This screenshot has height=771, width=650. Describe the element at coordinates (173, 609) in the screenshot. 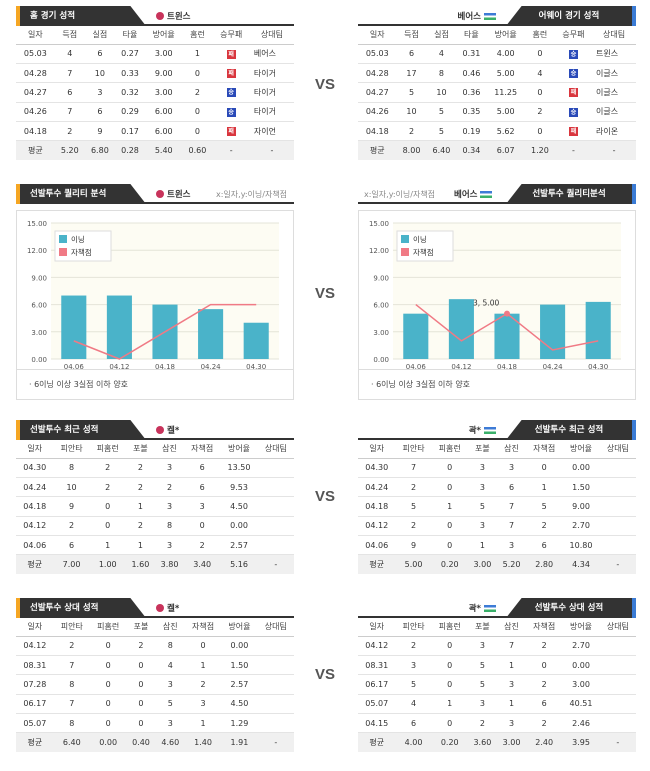

I see `pitcher-name: 켈*` at that location.